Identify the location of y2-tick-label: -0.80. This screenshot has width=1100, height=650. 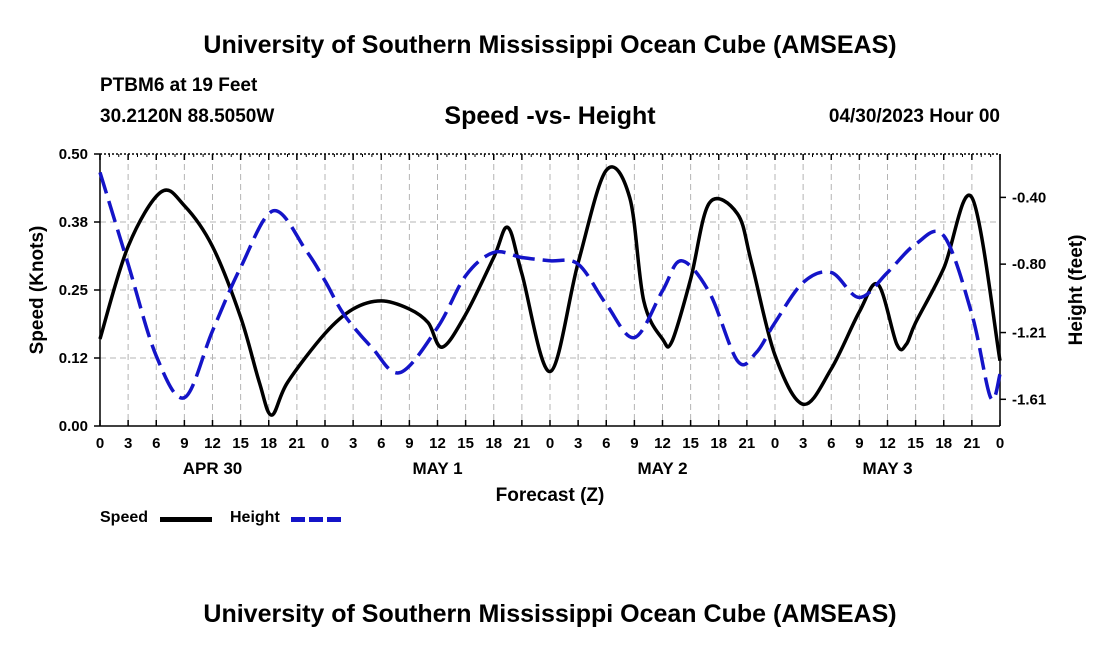
(1029, 264).